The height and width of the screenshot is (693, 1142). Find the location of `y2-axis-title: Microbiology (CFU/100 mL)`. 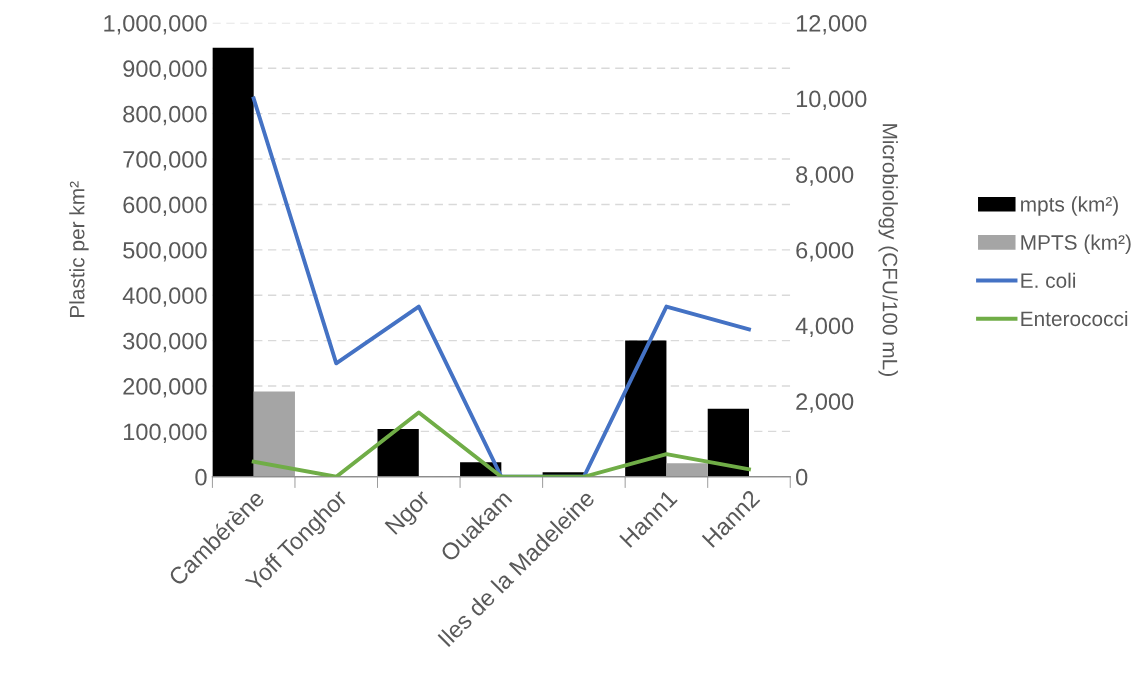

y2-axis-title: Microbiology (CFU/100 mL) is located at coordinates (888, 250).